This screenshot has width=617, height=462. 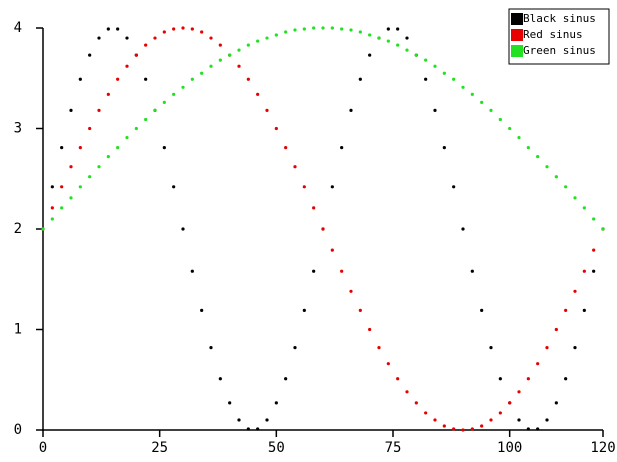 I want to click on x-tick-label: 75, so click(x=393, y=448).